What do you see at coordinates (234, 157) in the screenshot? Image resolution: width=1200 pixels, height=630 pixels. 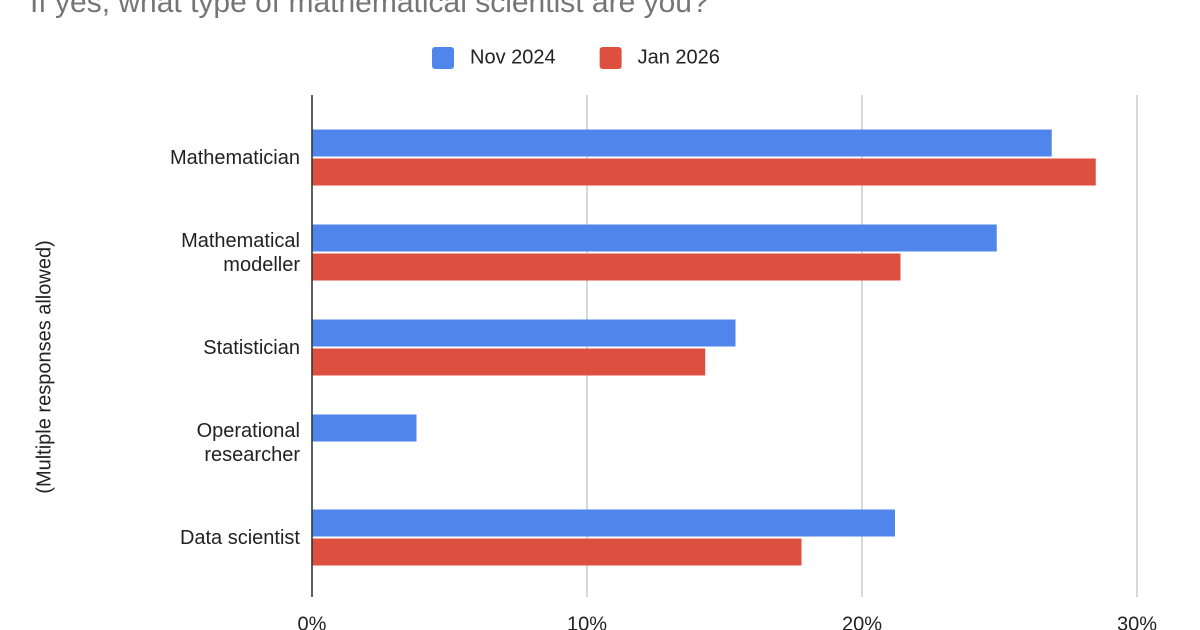 I see `y-tick-label: Mathematician` at bounding box center [234, 157].